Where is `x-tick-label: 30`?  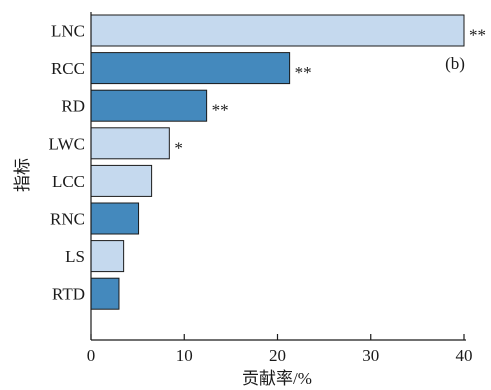
x-tick-label: 30 is located at coordinates (370, 355).